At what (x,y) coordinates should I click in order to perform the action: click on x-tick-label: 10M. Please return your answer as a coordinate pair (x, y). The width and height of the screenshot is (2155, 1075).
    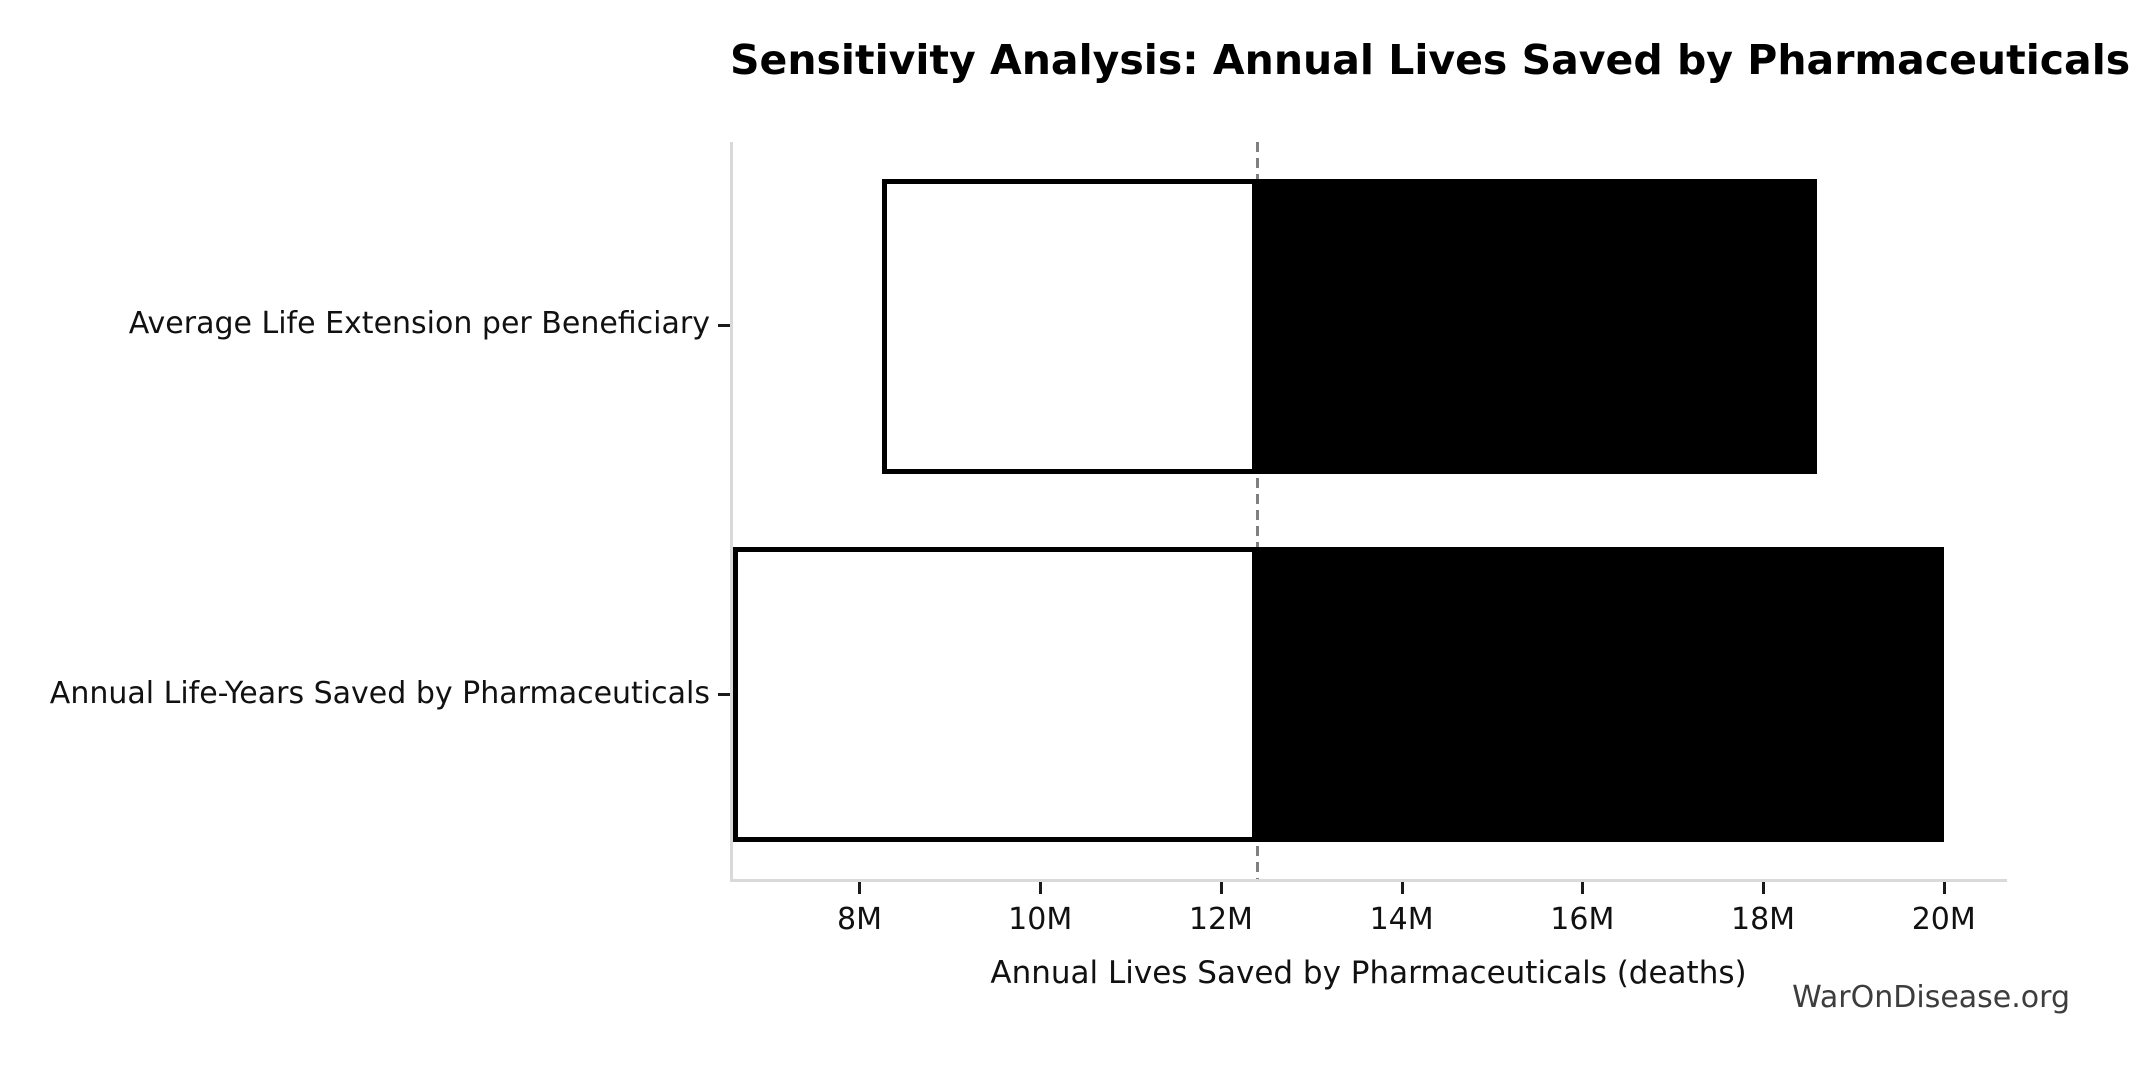
    Looking at the image, I should click on (1040, 919).